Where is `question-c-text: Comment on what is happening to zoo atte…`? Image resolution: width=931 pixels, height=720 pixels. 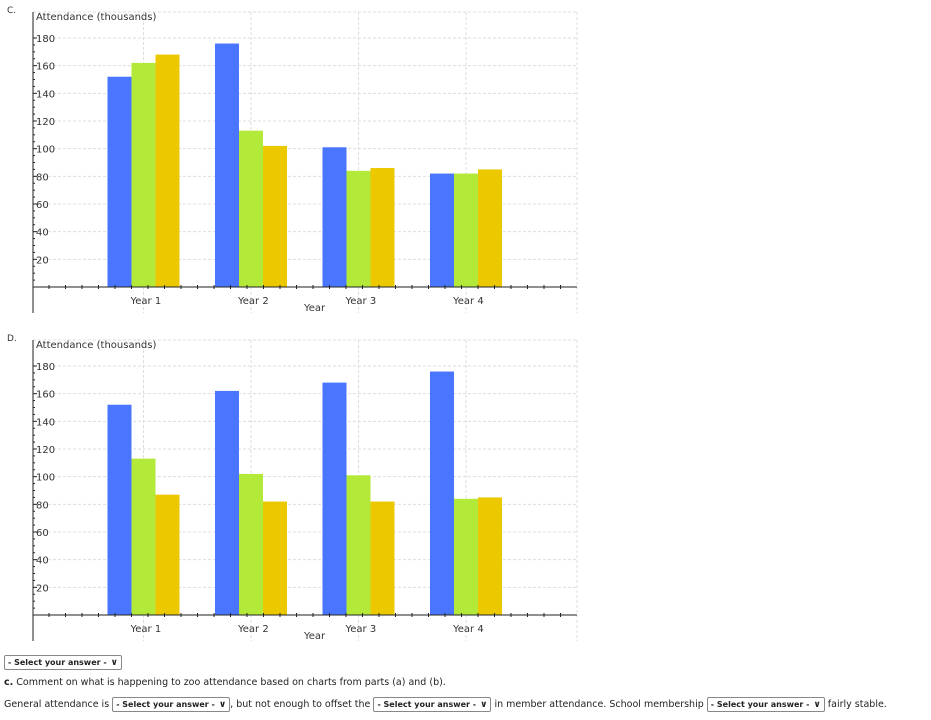
question-c-text: Comment on what is happening to zoo atte… is located at coordinates (229, 682).